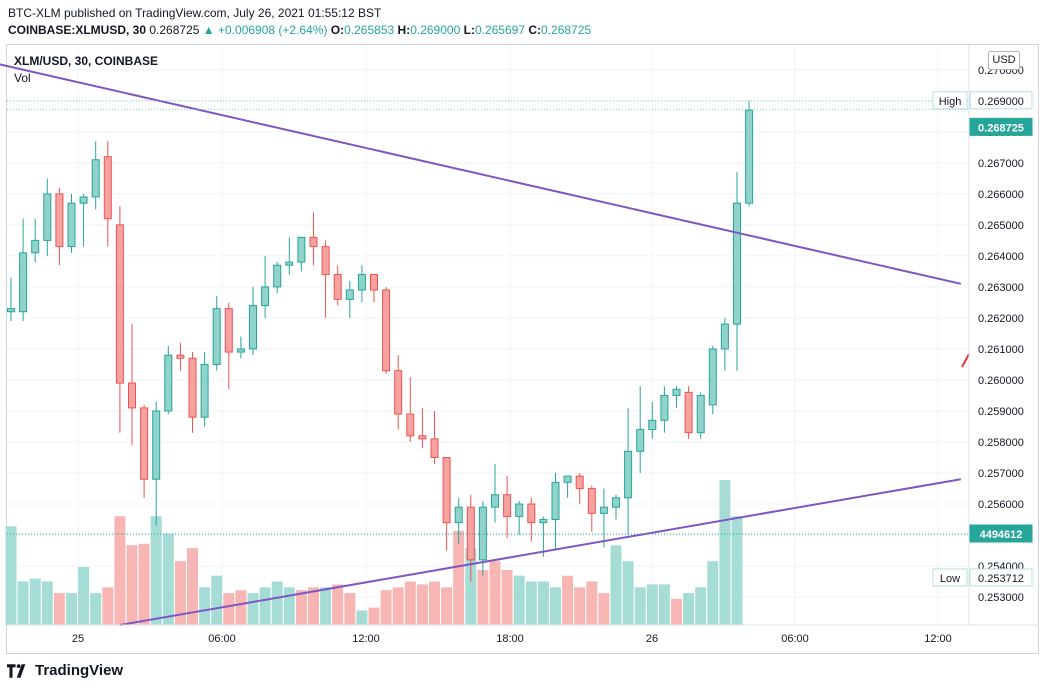 The width and height of the screenshot is (1046, 690). Describe the element at coordinates (77, 30) in the screenshot. I see `symbol-label: COINBASE:XLMUSD, 30` at that location.